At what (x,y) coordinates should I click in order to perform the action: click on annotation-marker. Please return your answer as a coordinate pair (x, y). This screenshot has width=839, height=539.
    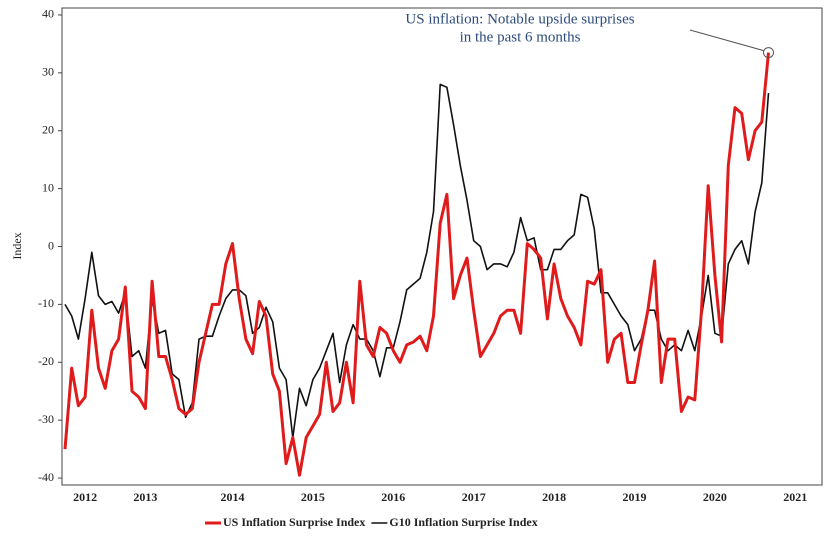
    Looking at the image, I should click on (768, 53).